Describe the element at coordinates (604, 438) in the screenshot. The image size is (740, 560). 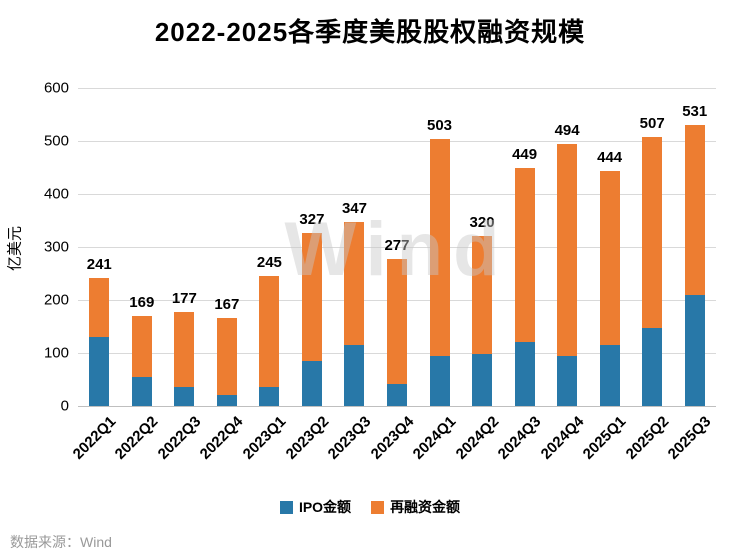
I see `x-tick-label: 2025Q1` at that location.